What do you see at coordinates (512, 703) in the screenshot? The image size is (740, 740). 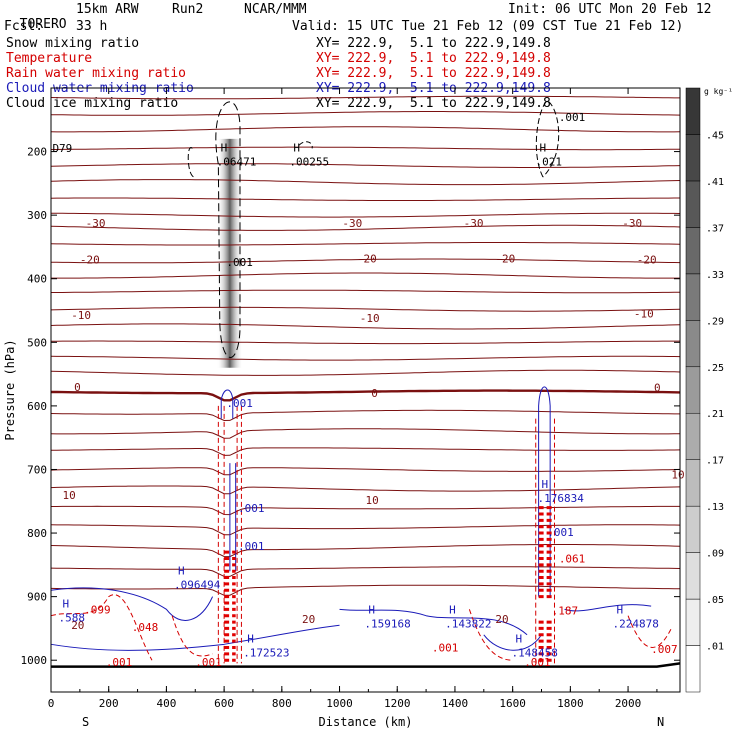 I see `x-tick-label: 1600` at bounding box center [512, 703].